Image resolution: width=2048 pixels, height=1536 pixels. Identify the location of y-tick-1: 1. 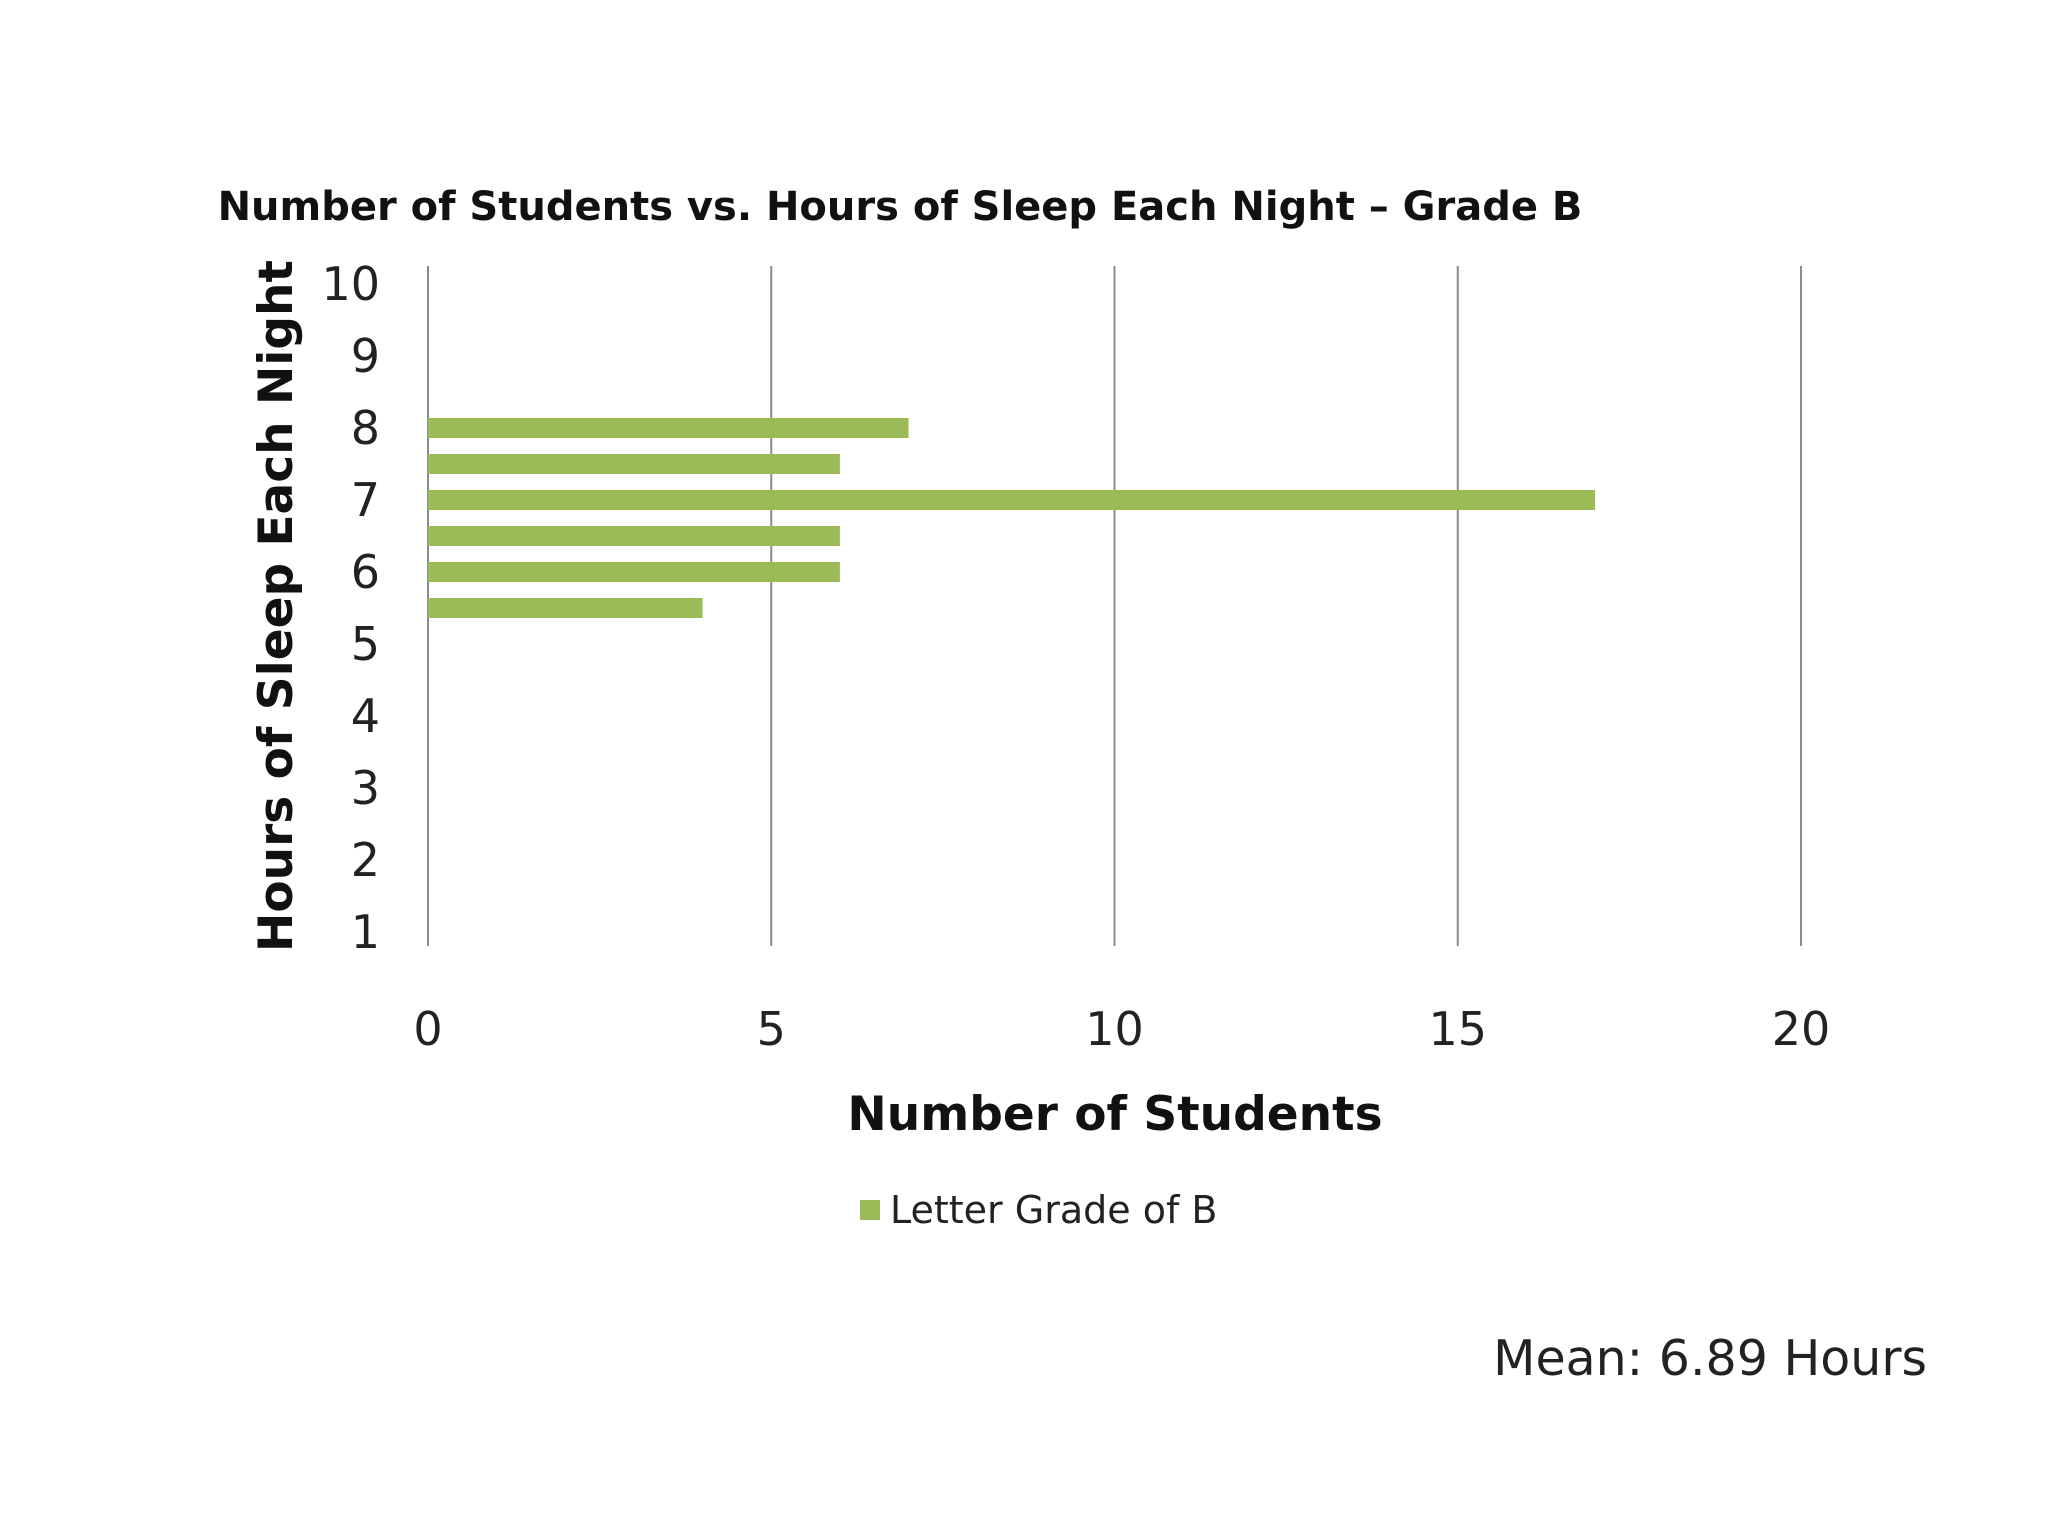
(365, 932).